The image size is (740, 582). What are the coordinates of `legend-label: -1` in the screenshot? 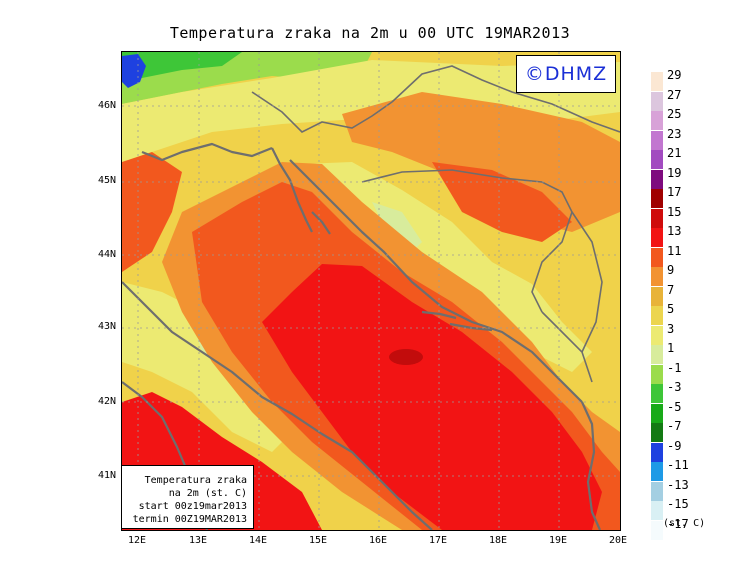 It's located at (674, 367).